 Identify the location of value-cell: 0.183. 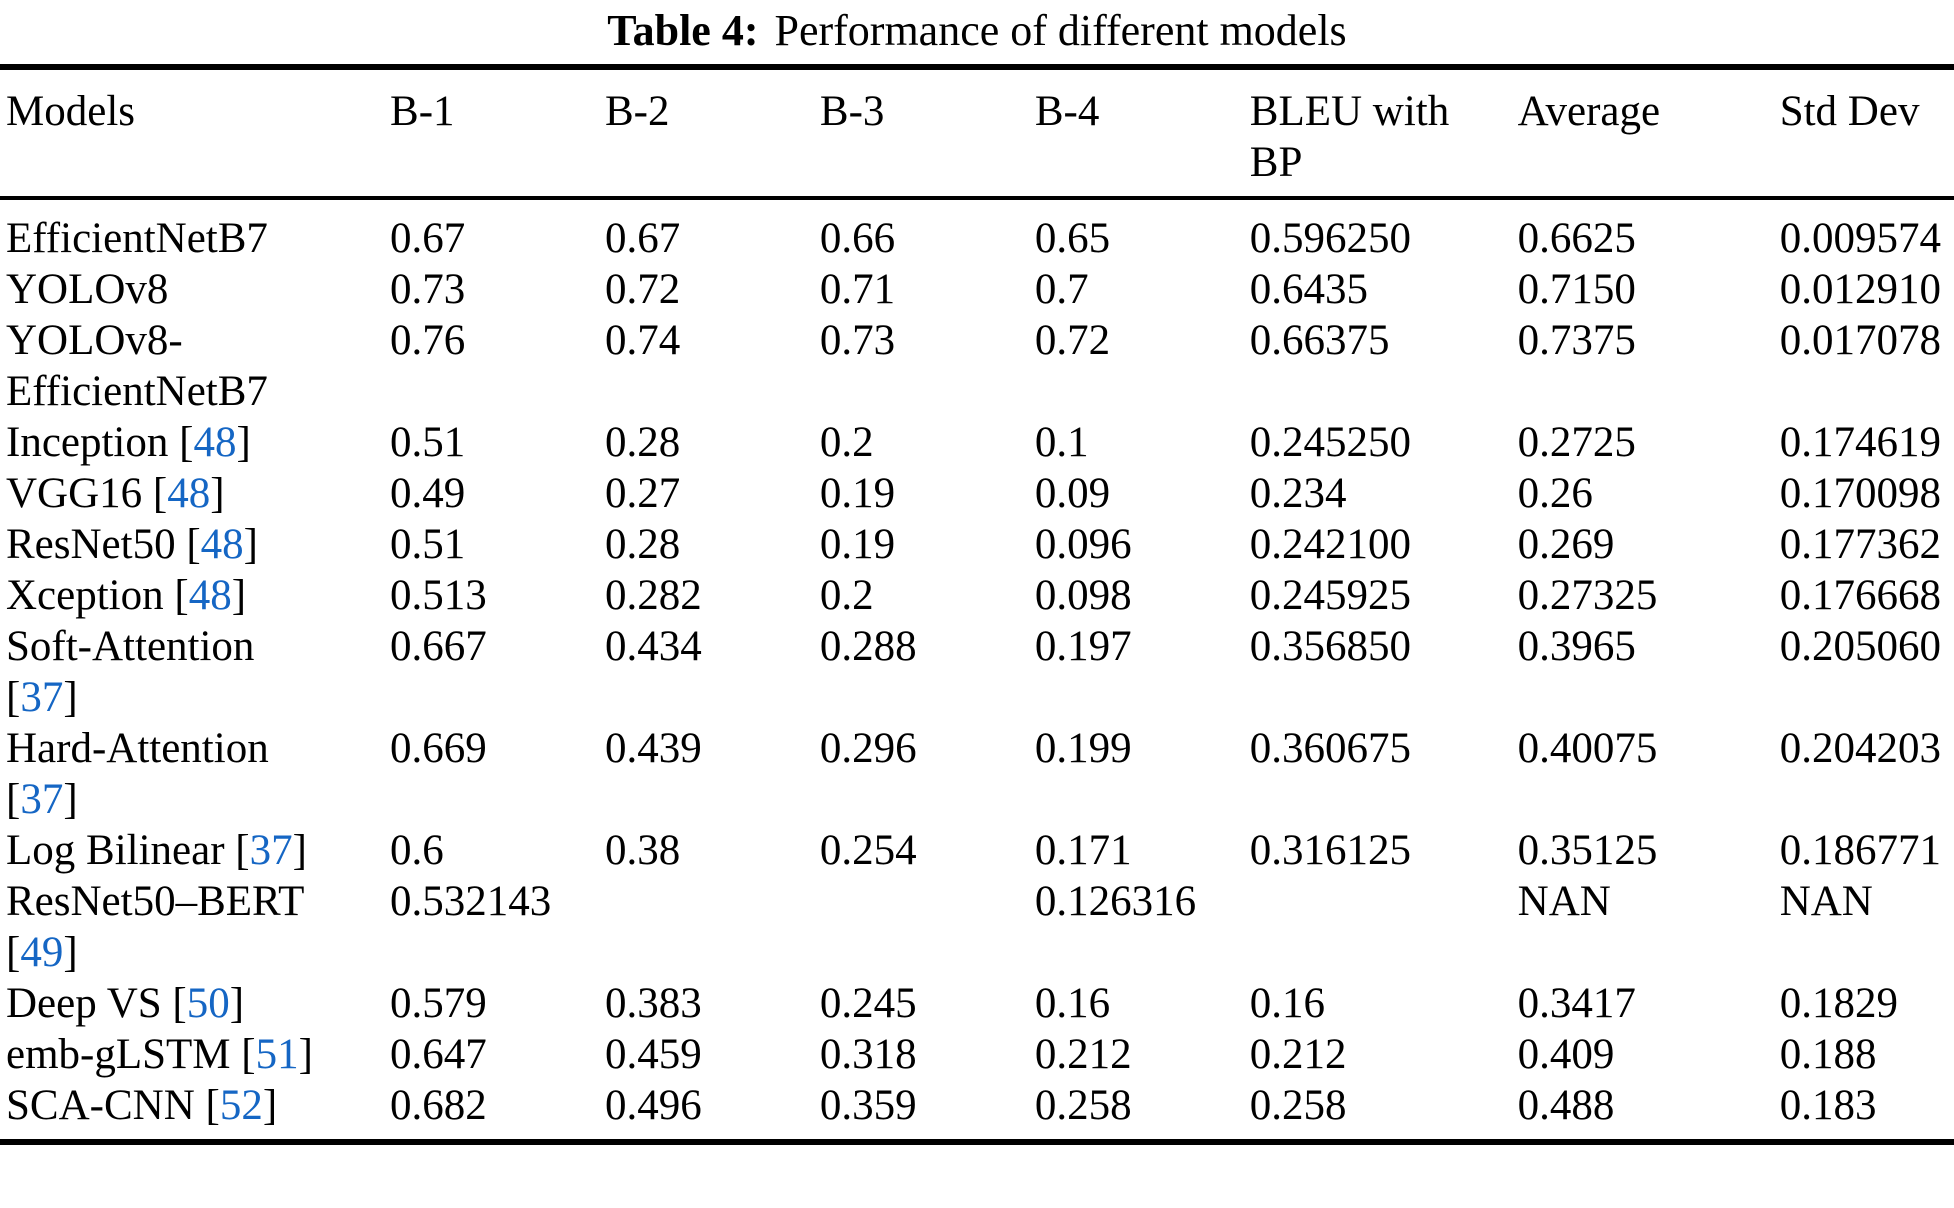
(1866, 1112).